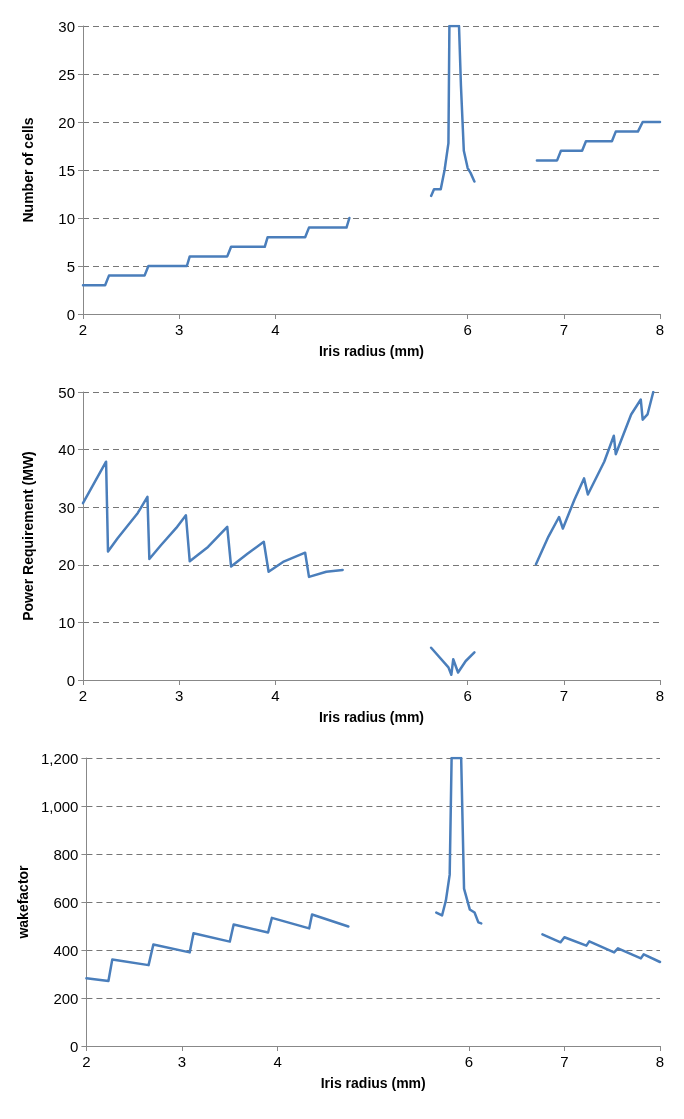  What do you see at coordinates (59, 806) in the screenshot?
I see `y-tick-label: 1,000` at bounding box center [59, 806].